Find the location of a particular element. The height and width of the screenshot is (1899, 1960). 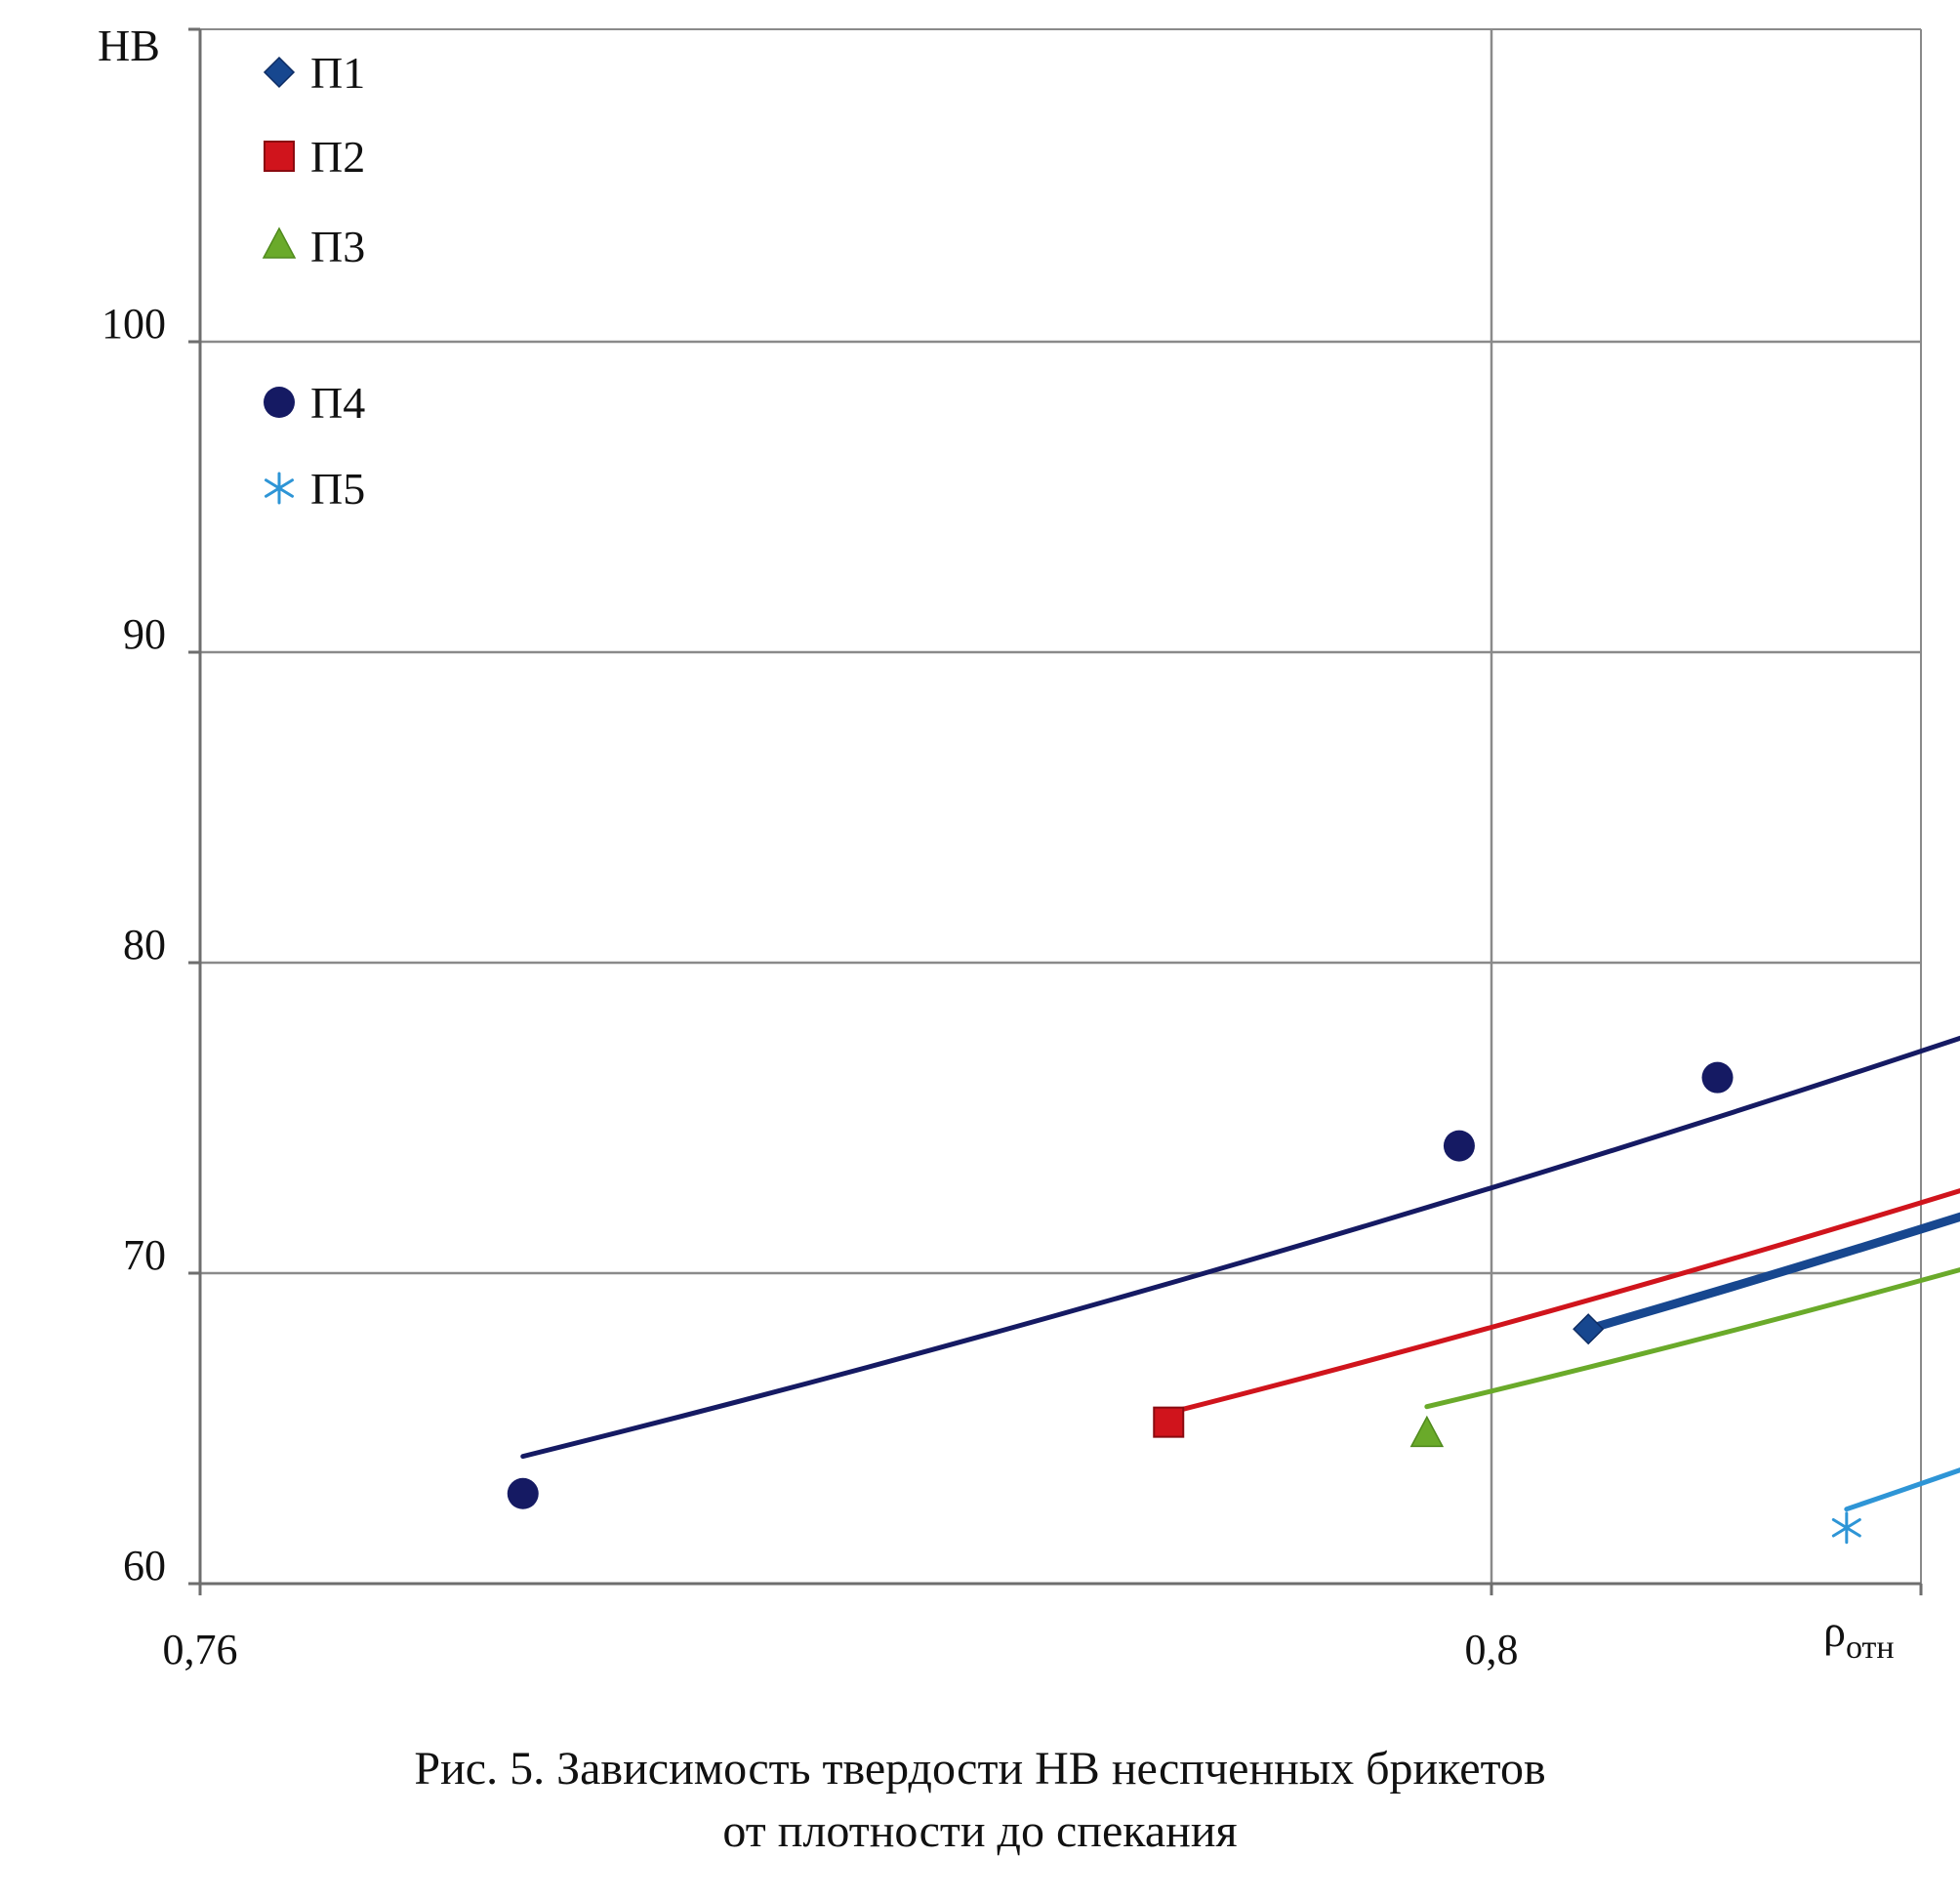

legend-label: П5 is located at coordinates (337, 489).